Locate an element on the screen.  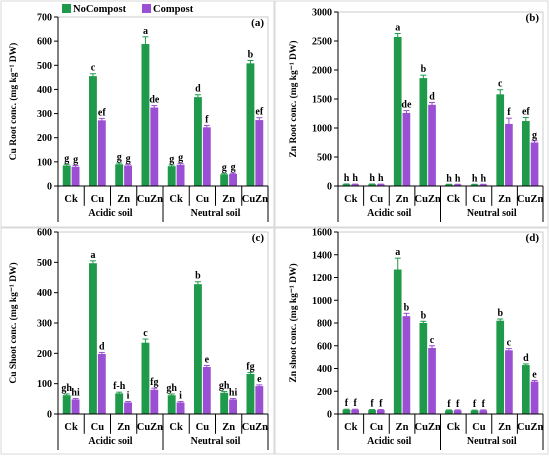
panel-tag: (c) is located at coordinates (258, 238).